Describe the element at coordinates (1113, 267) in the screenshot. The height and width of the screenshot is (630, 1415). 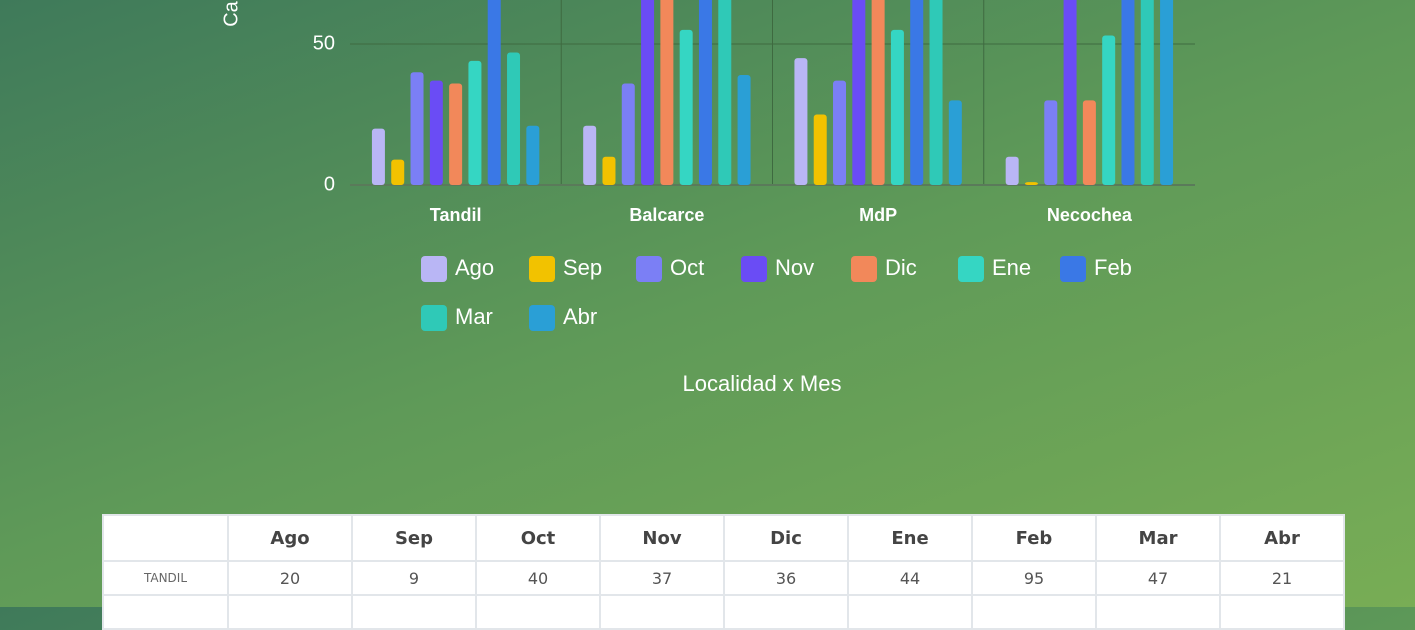
I see `legend-label: Feb` at that location.